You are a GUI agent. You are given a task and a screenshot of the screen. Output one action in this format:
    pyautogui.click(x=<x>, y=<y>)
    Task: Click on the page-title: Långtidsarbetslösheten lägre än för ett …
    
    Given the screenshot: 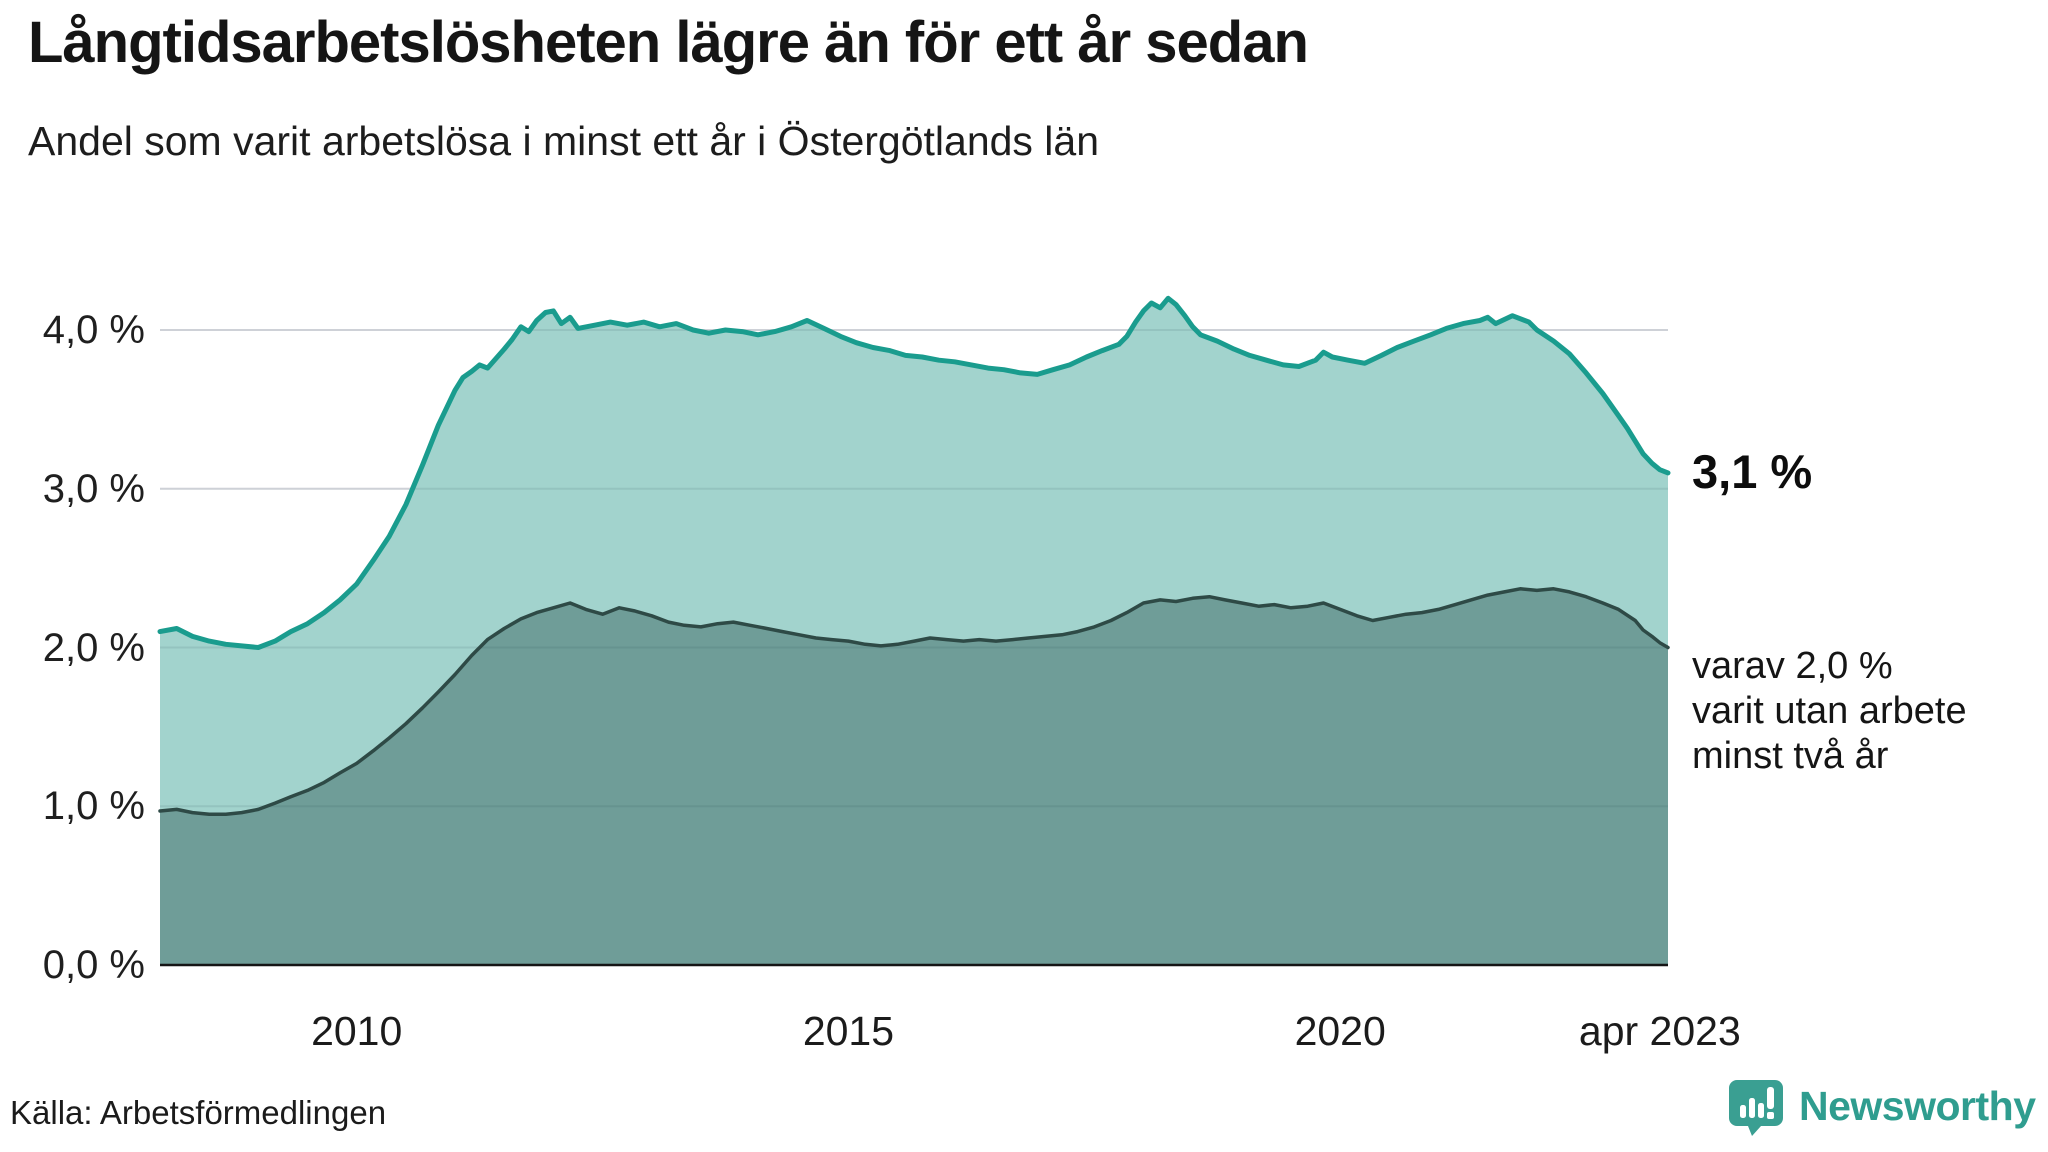 What is the action you would take?
    pyautogui.click(x=668, y=42)
    